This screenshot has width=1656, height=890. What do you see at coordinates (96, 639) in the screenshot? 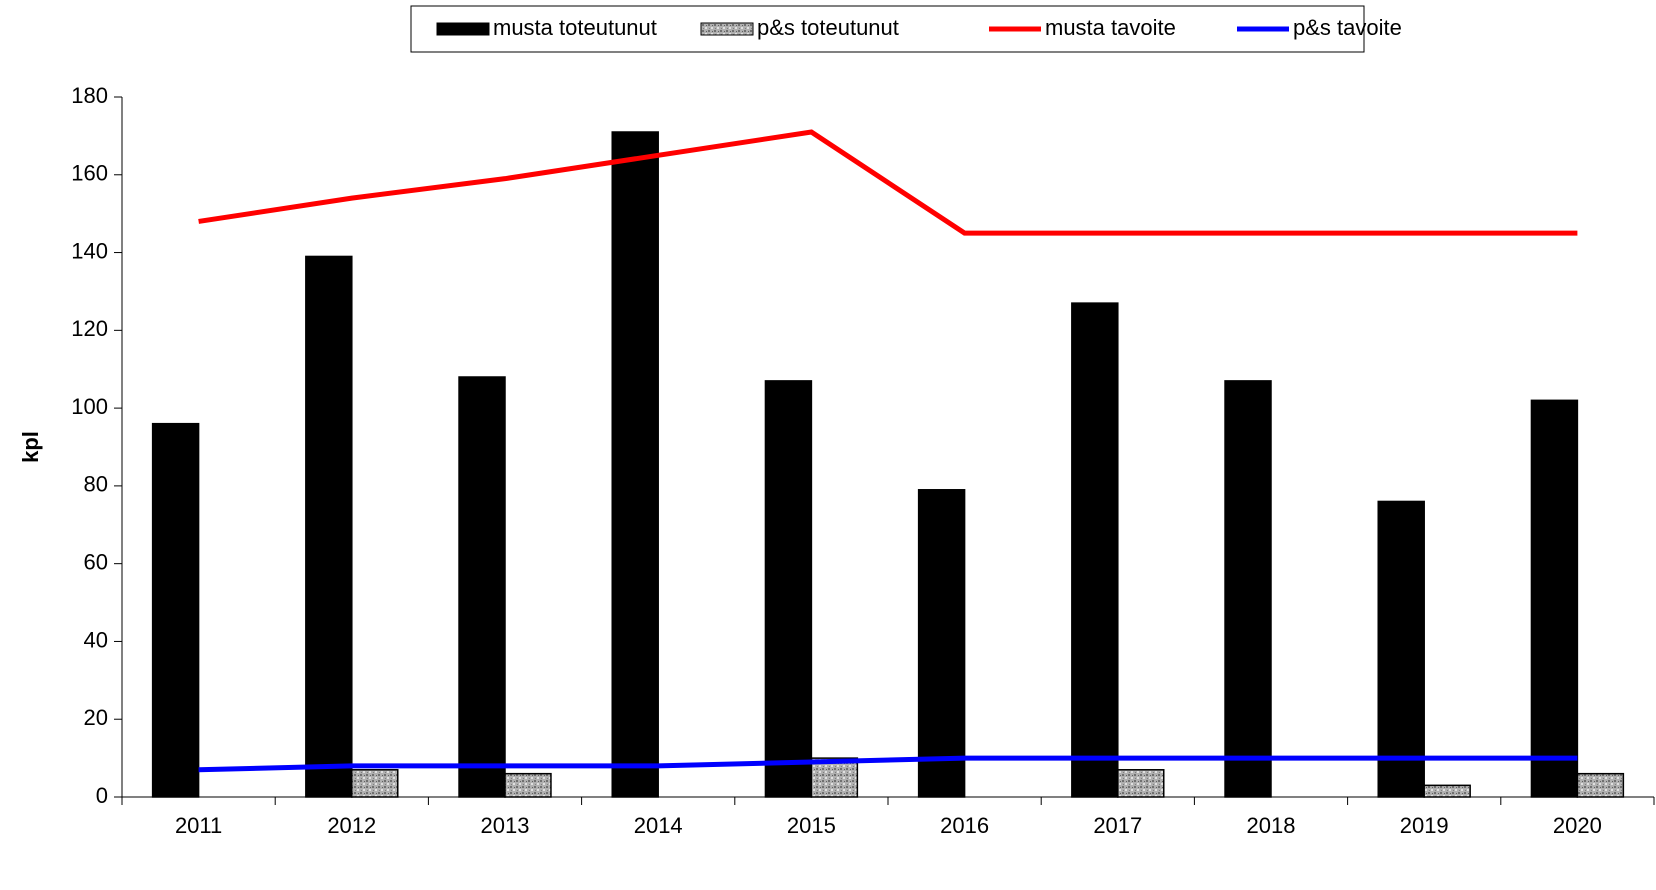
I see `y-tick-label: 40` at bounding box center [96, 639].